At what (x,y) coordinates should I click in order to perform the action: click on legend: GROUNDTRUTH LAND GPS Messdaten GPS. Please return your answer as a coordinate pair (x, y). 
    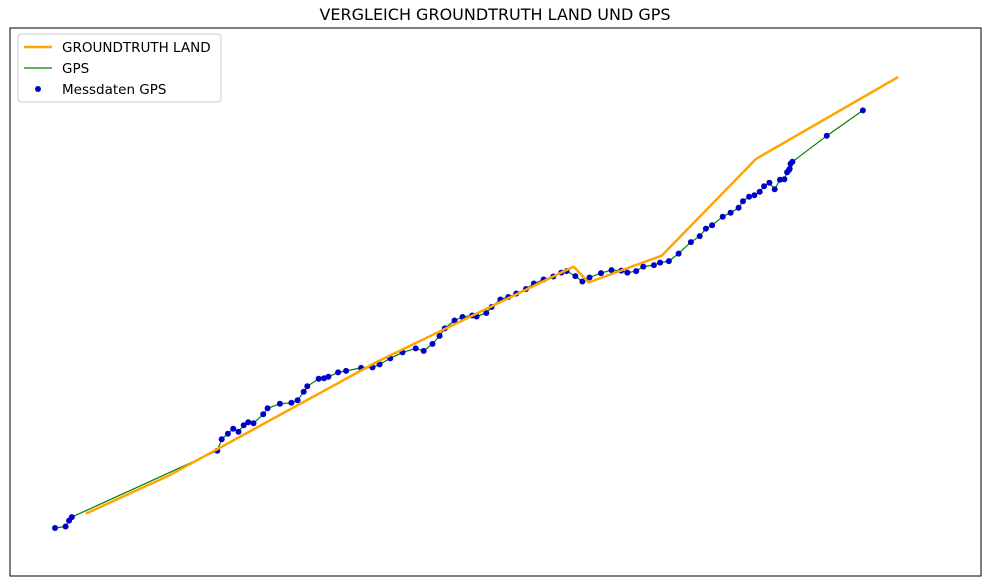
    Looking at the image, I should click on (119, 68).